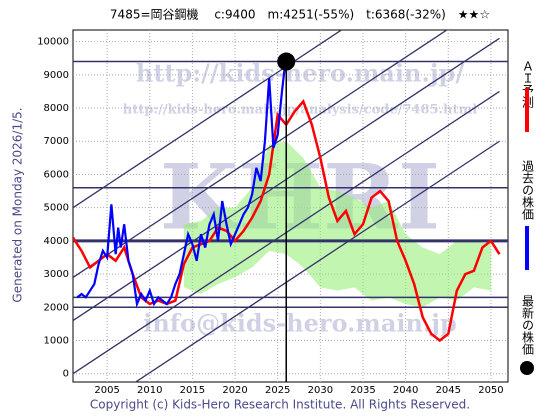 This screenshot has width=560, height=420. I want to click on y-tick-label: 8000, so click(56, 108).